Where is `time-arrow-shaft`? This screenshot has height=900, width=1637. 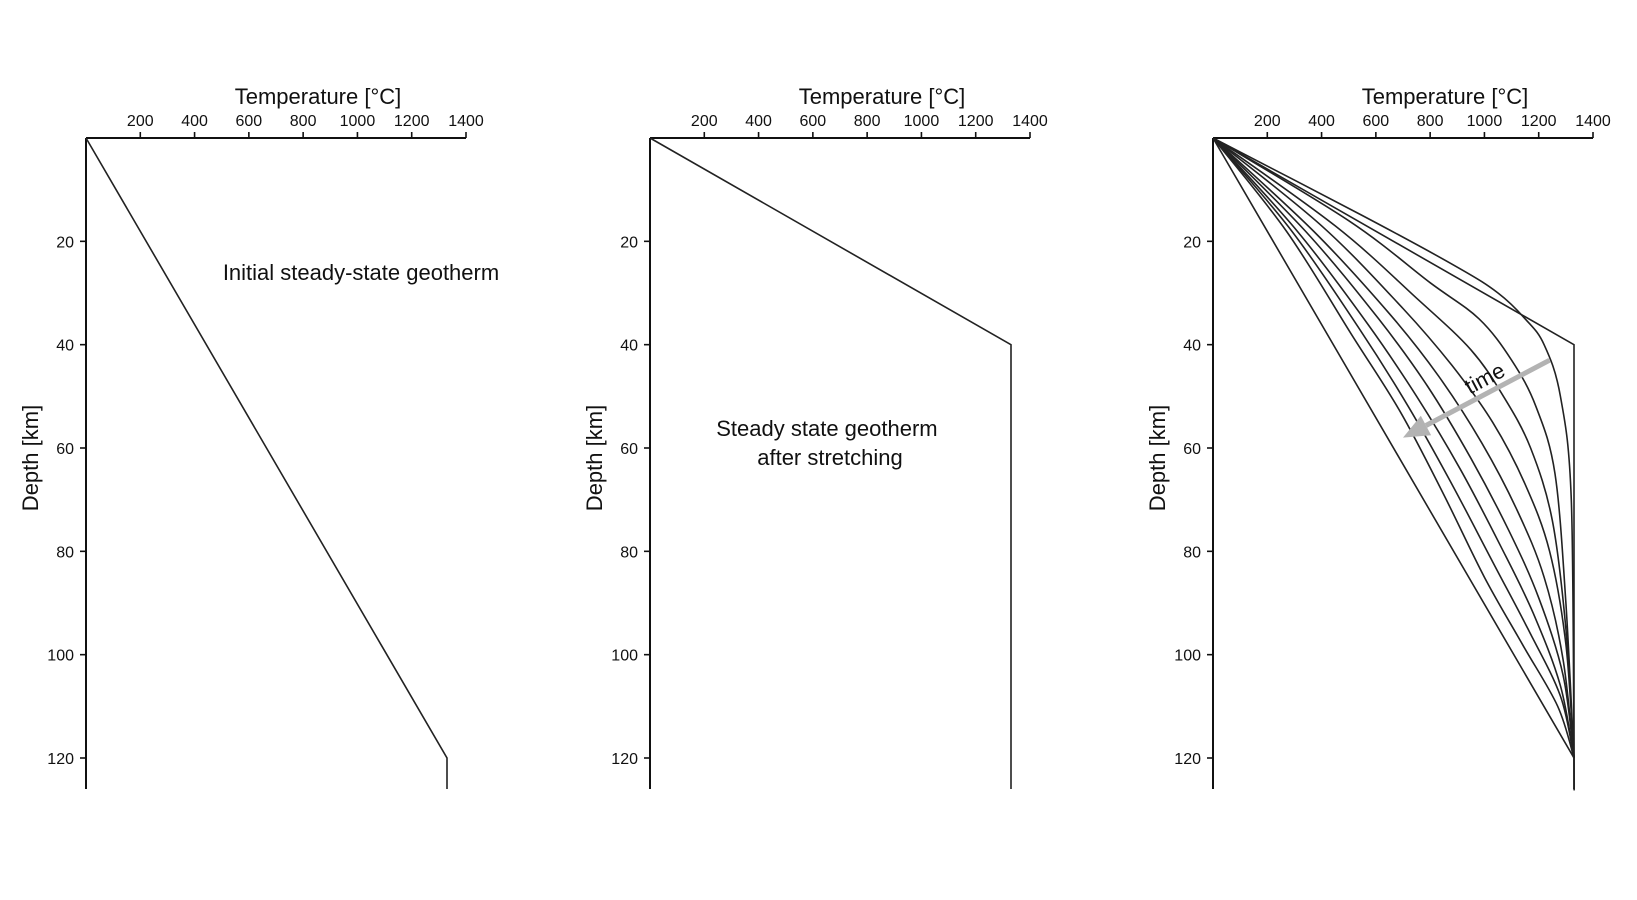 time-arrow-shaft is located at coordinates (1487, 392).